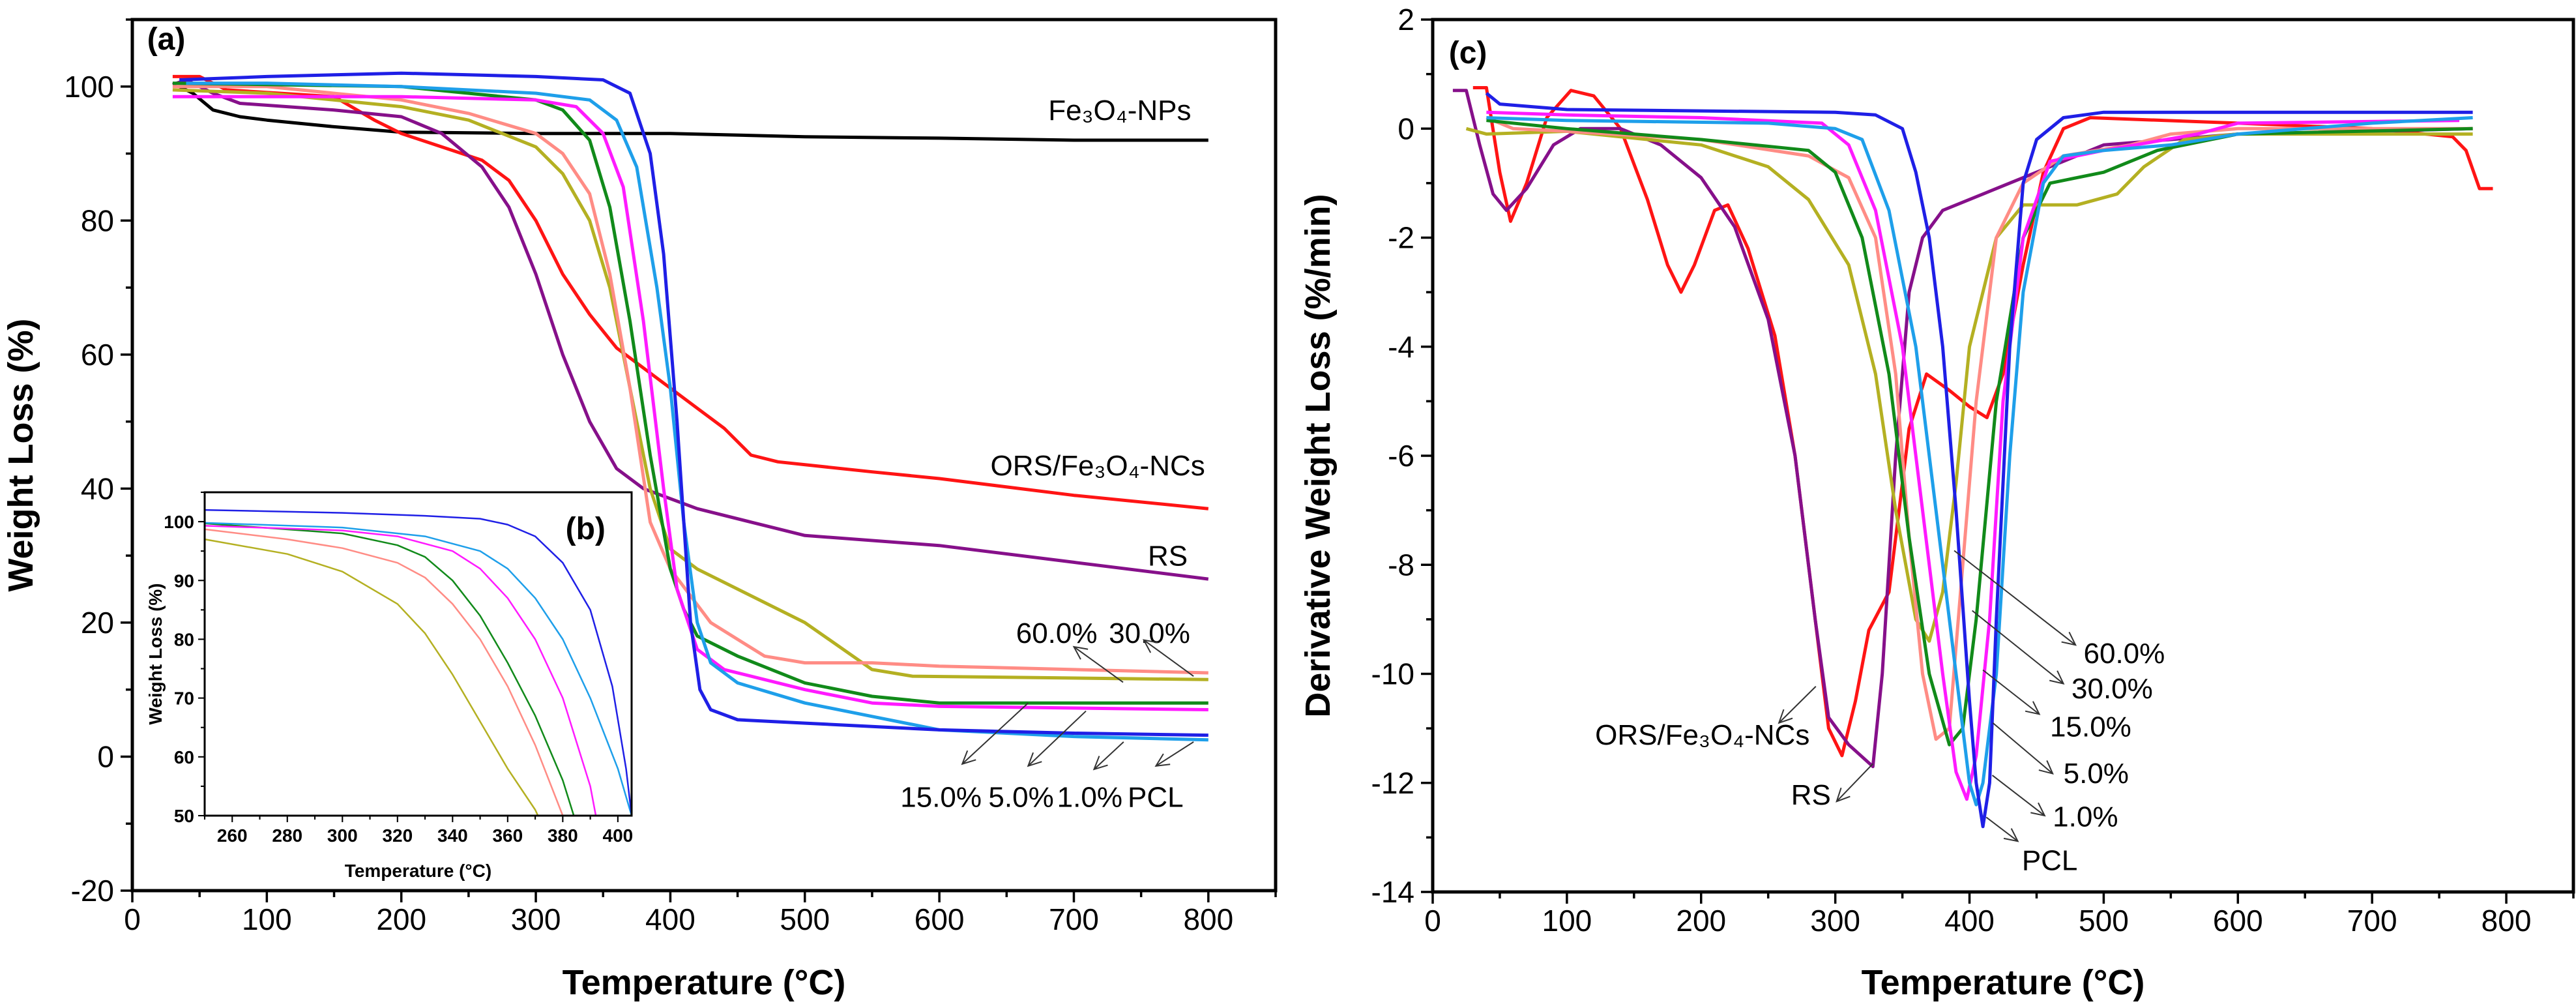 Image resolution: width=2576 pixels, height=1008 pixels. Describe the element at coordinates (1567, 921) in the screenshot. I see `x-tick-label: 100` at that location.